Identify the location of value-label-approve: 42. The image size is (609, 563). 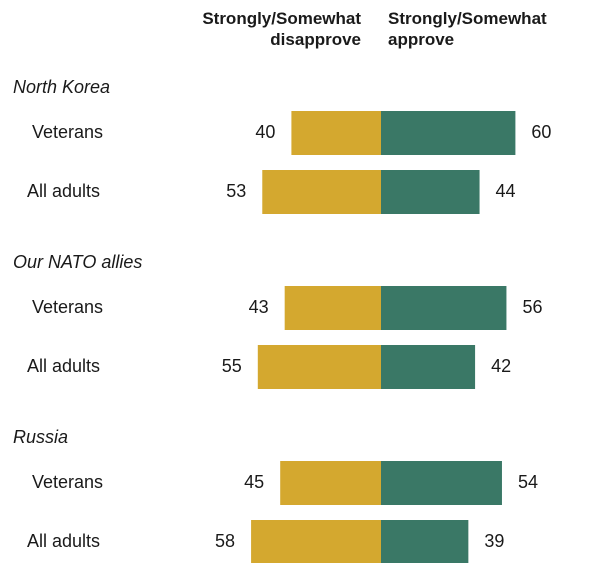
(501, 366).